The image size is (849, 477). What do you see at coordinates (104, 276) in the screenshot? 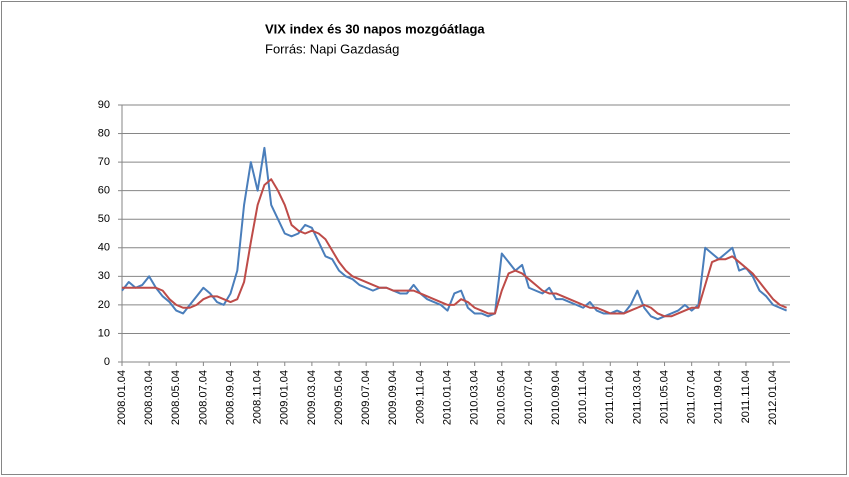
I see `y-tick-label: 30` at bounding box center [104, 276].